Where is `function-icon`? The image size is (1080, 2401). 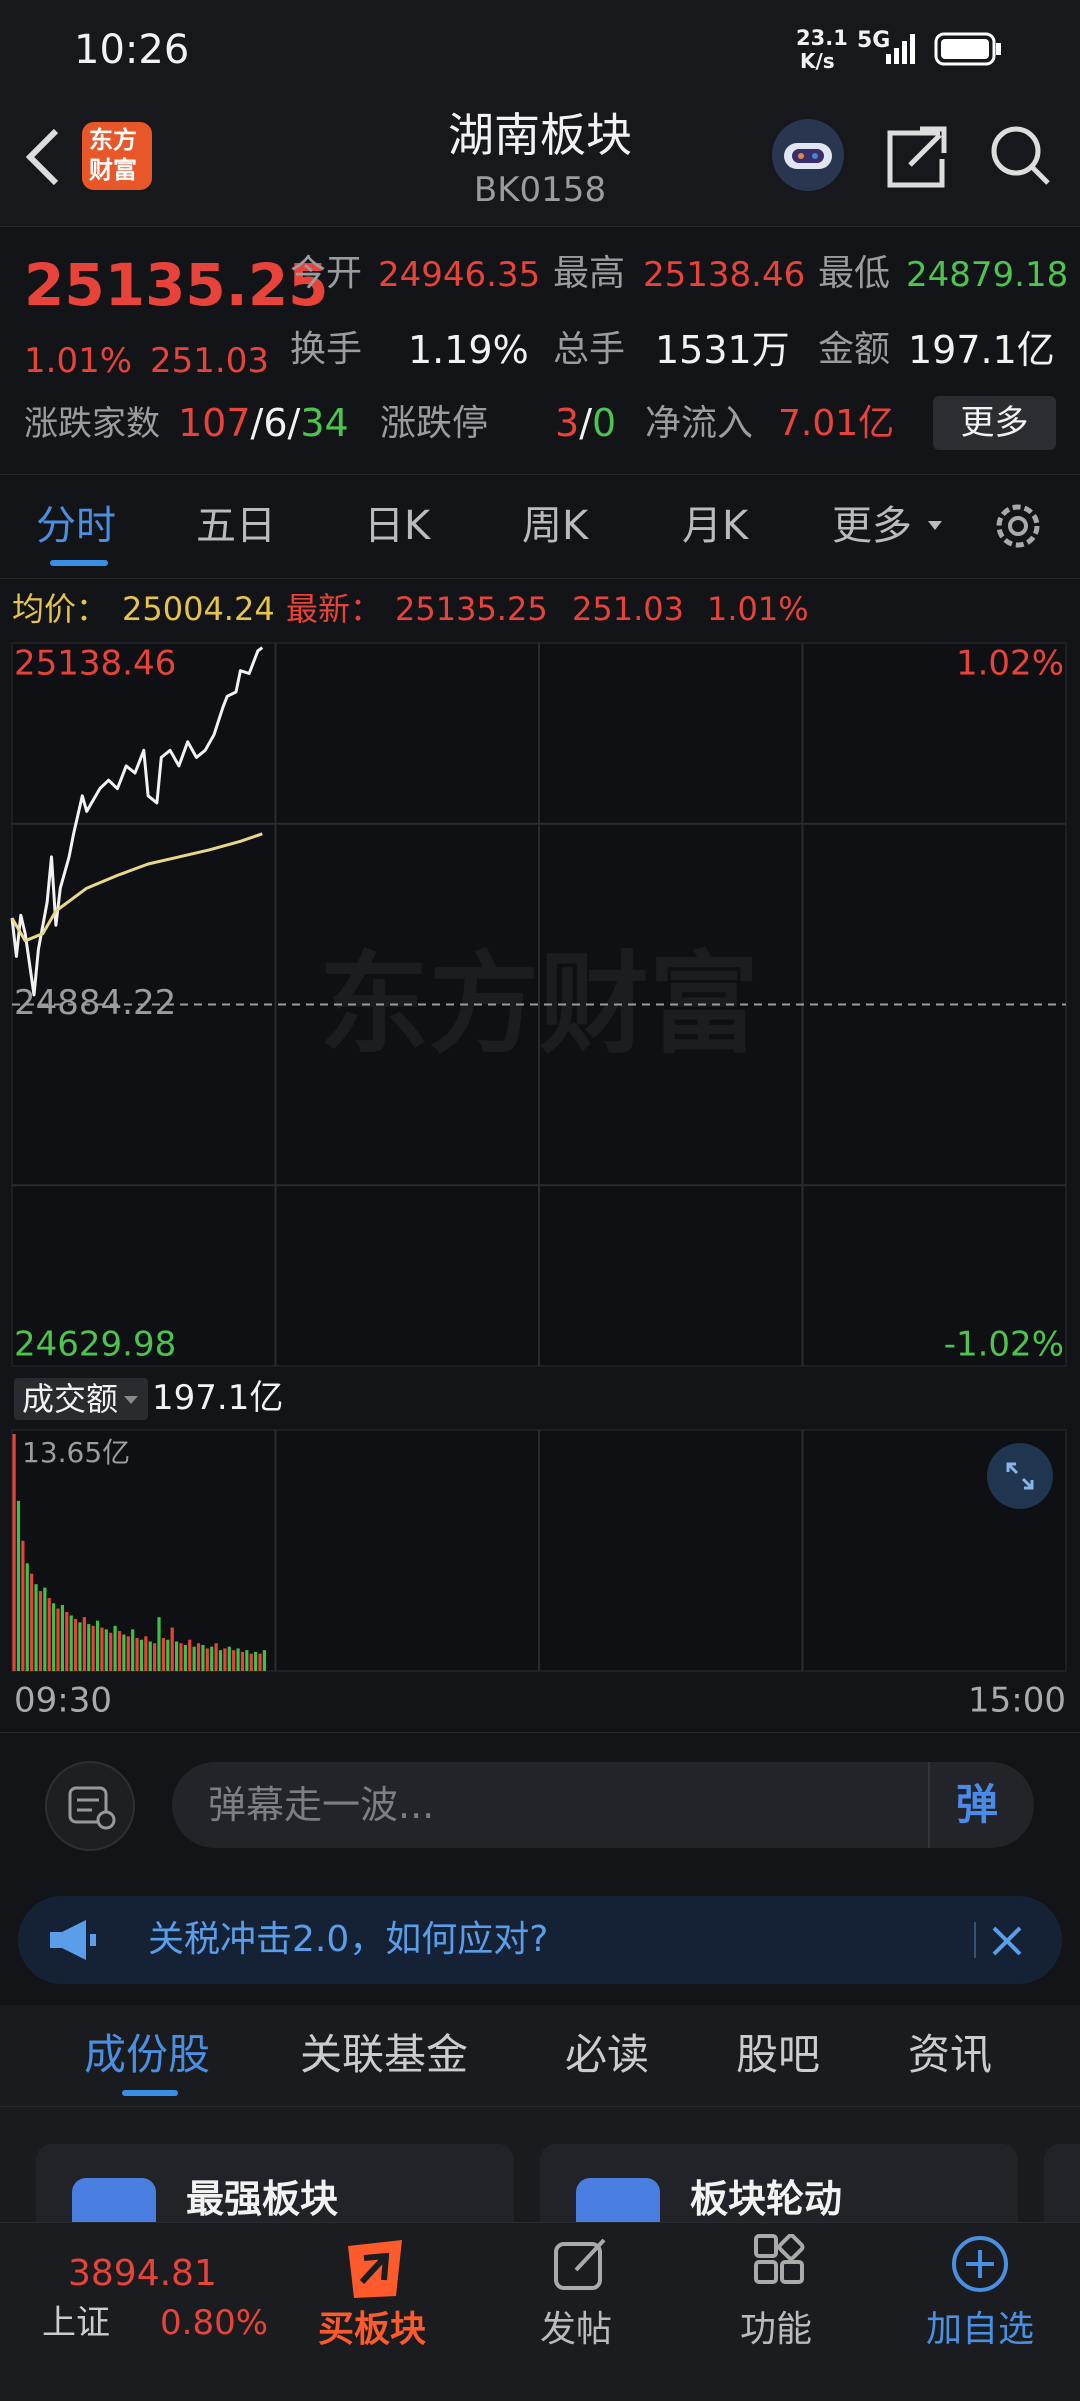
function-icon is located at coordinates (780, 2264).